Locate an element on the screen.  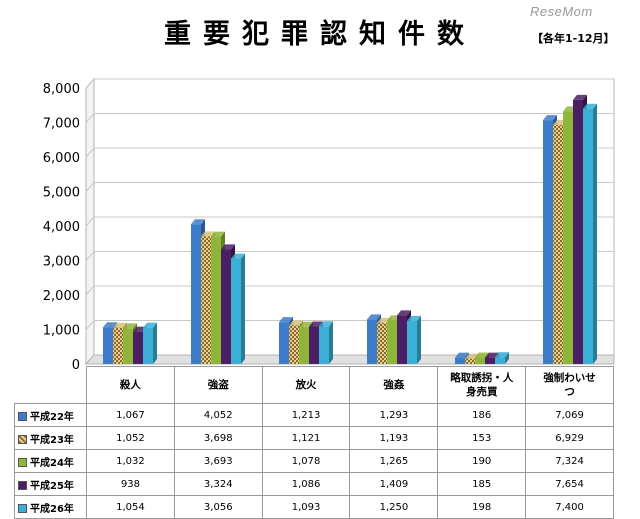
table-cell: 7,654 is located at coordinates (569, 484).